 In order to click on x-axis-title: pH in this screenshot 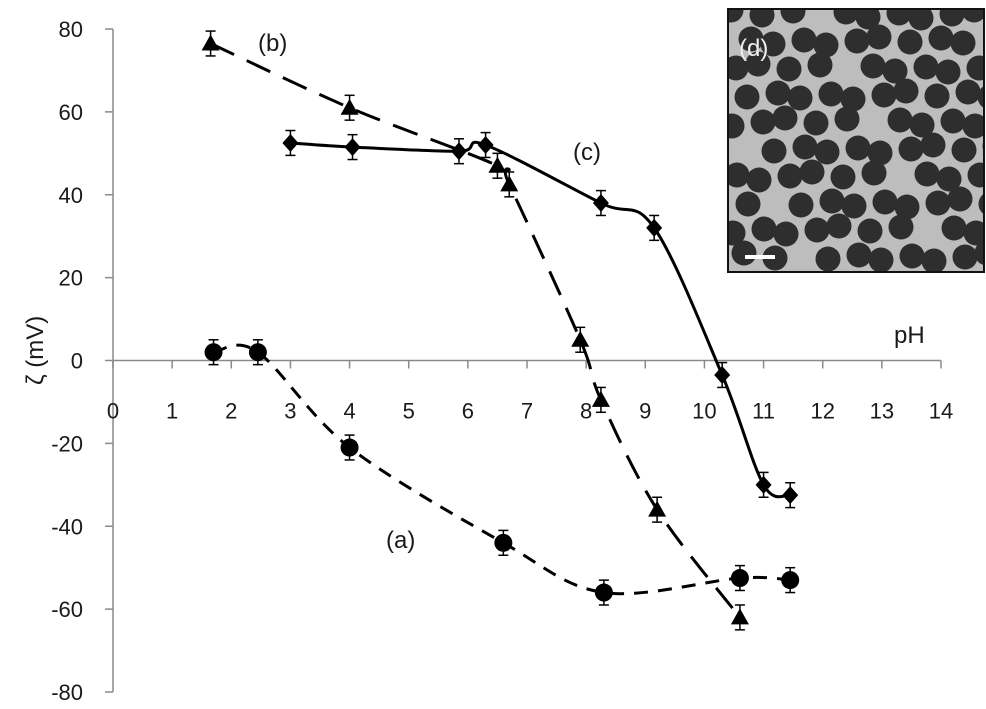, I will do `click(909, 335)`.